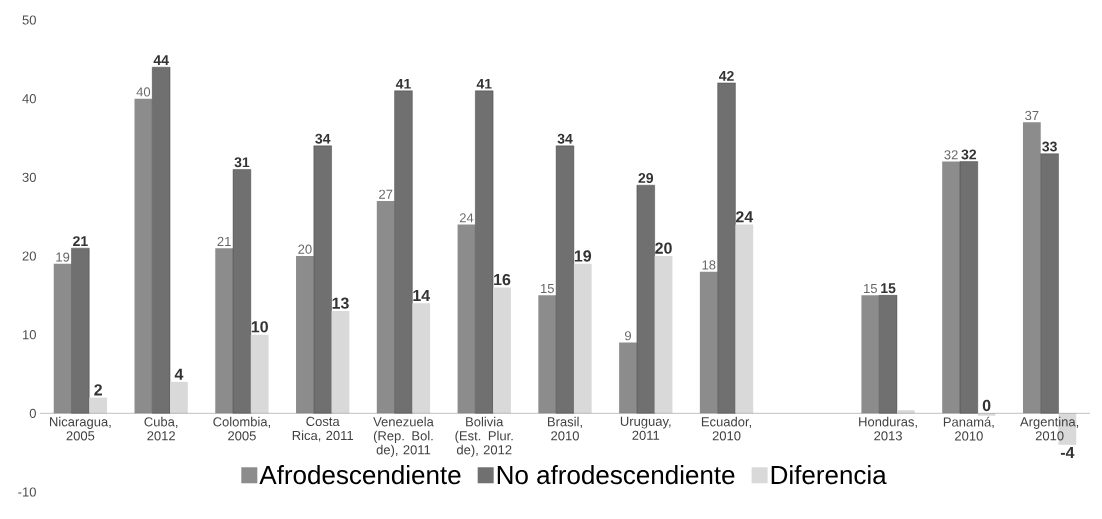 The width and height of the screenshot is (1102, 519). What do you see at coordinates (32, 413) in the screenshot?
I see `y-tick-label: 0` at bounding box center [32, 413].